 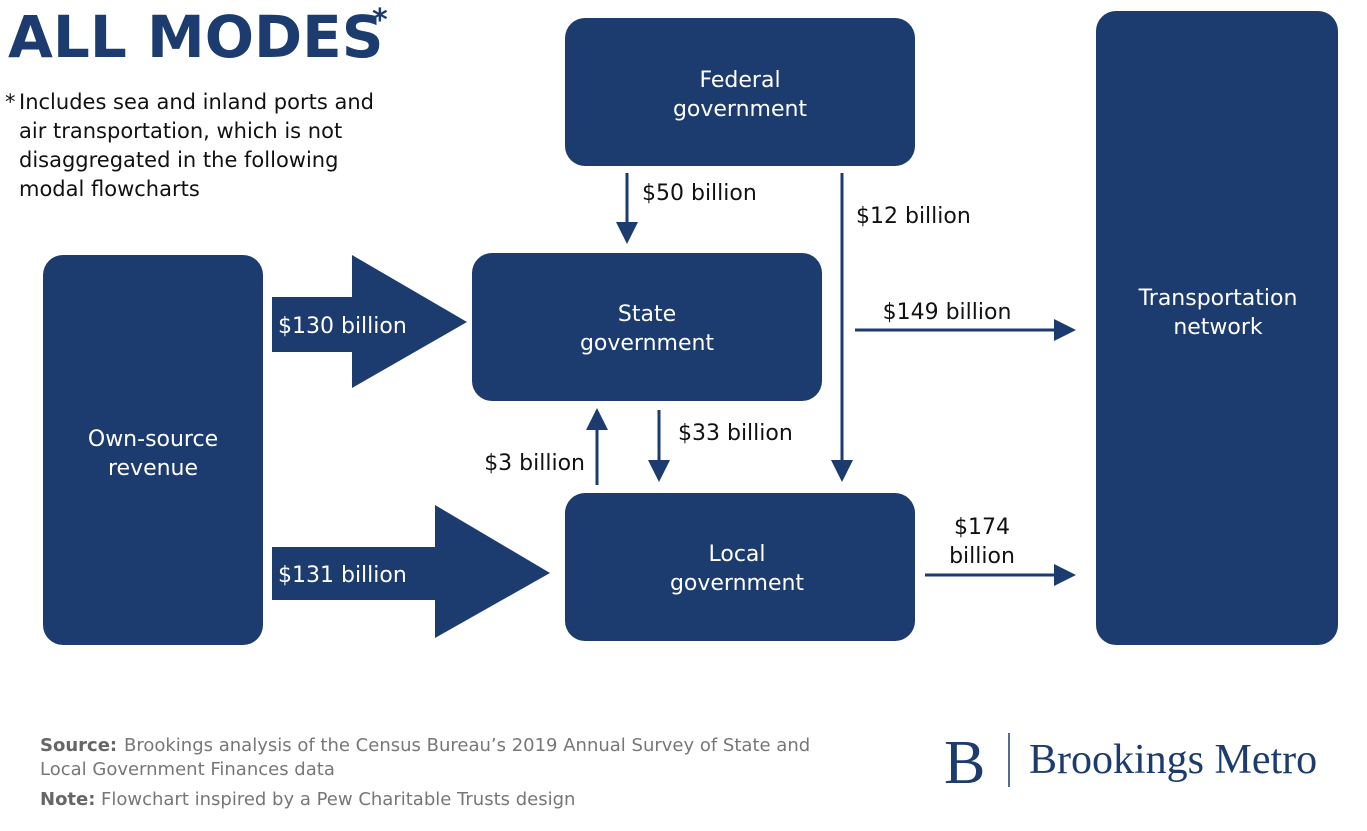 I want to click on footnote-line: modal flowcharts, so click(x=109, y=189).